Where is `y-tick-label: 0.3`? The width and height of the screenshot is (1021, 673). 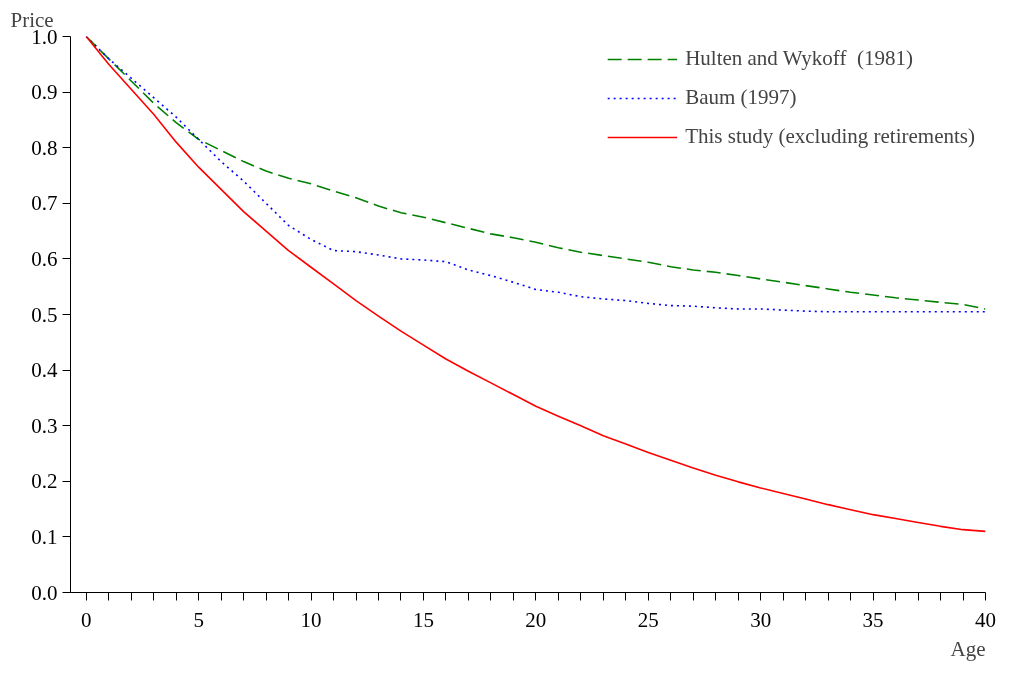
y-tick-label: 0.3 is located at coordinates (44, 425).